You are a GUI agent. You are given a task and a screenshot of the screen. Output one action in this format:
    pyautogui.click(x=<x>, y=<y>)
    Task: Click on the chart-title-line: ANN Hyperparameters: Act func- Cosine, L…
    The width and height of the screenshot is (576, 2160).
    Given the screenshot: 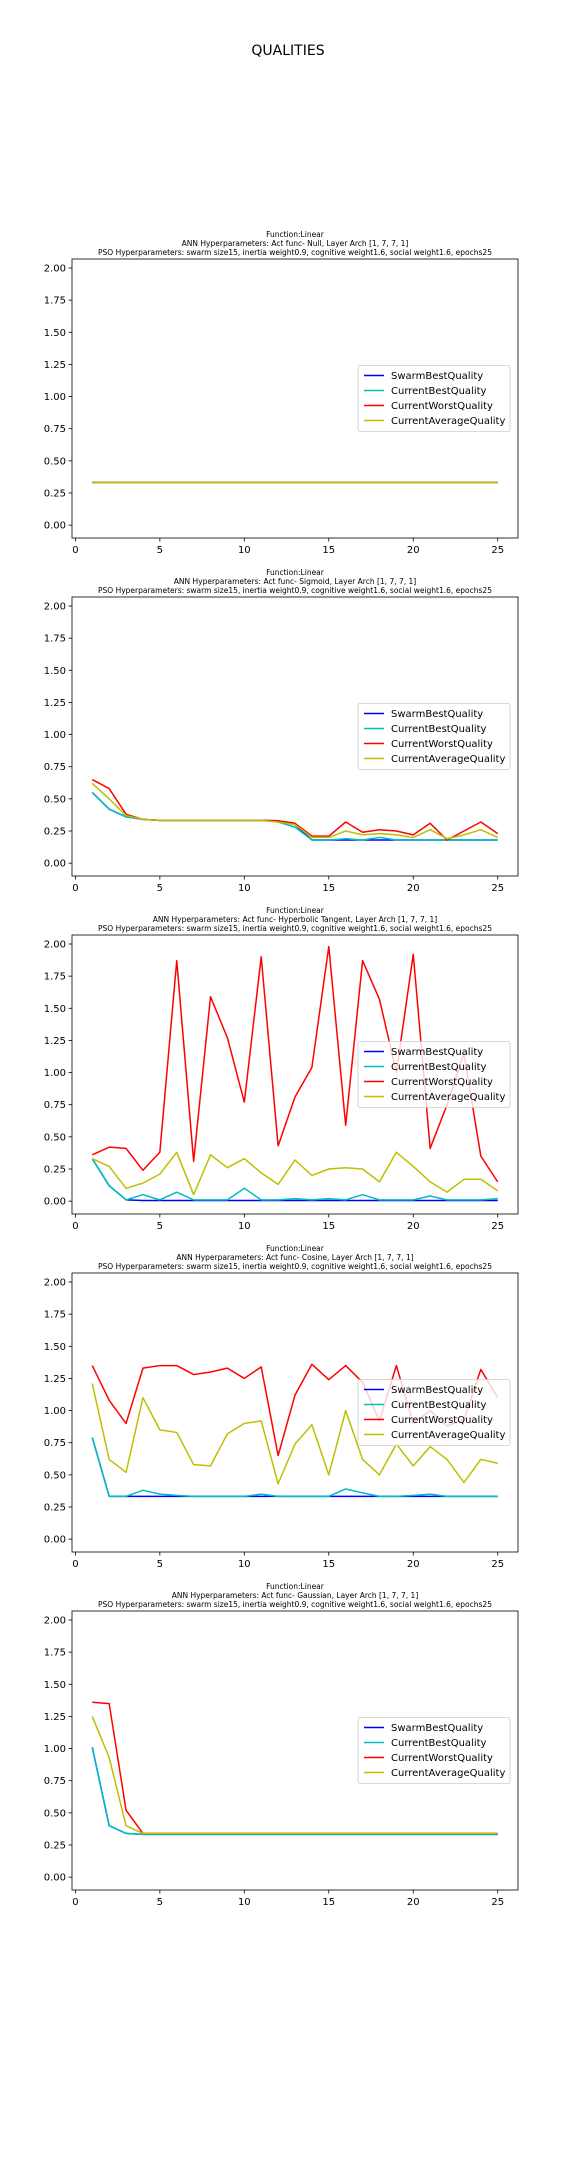 What is the action you would take?
    pyautogui.click(x=294, y=1257)
    